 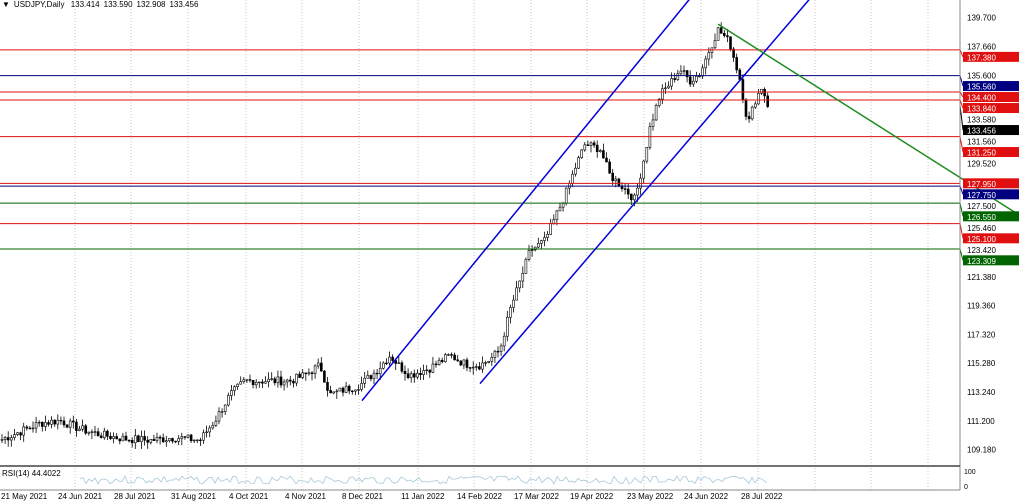 What do you see at coordinates (249, 496) in the screenshot?
I see `x-tick-label: 4 Oct 2021` at bounding box center [249, 496].